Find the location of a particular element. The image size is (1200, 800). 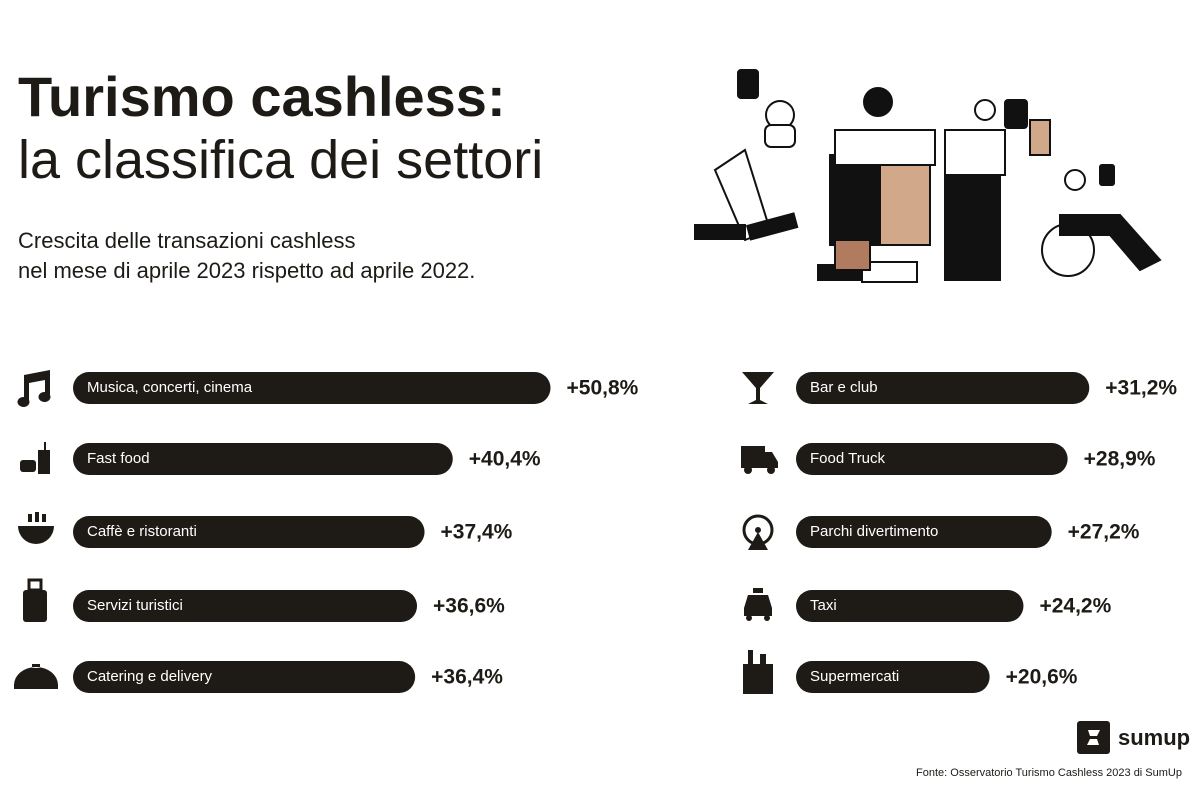

icon-ferris is located at coordinates (758, 532).